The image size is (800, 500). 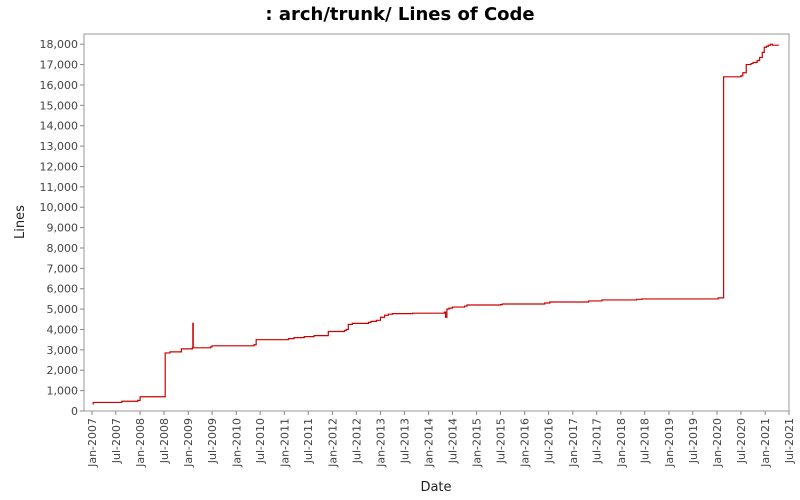 I want to click on x-tick-label: Jan-2021, so click(x=765, y=443).